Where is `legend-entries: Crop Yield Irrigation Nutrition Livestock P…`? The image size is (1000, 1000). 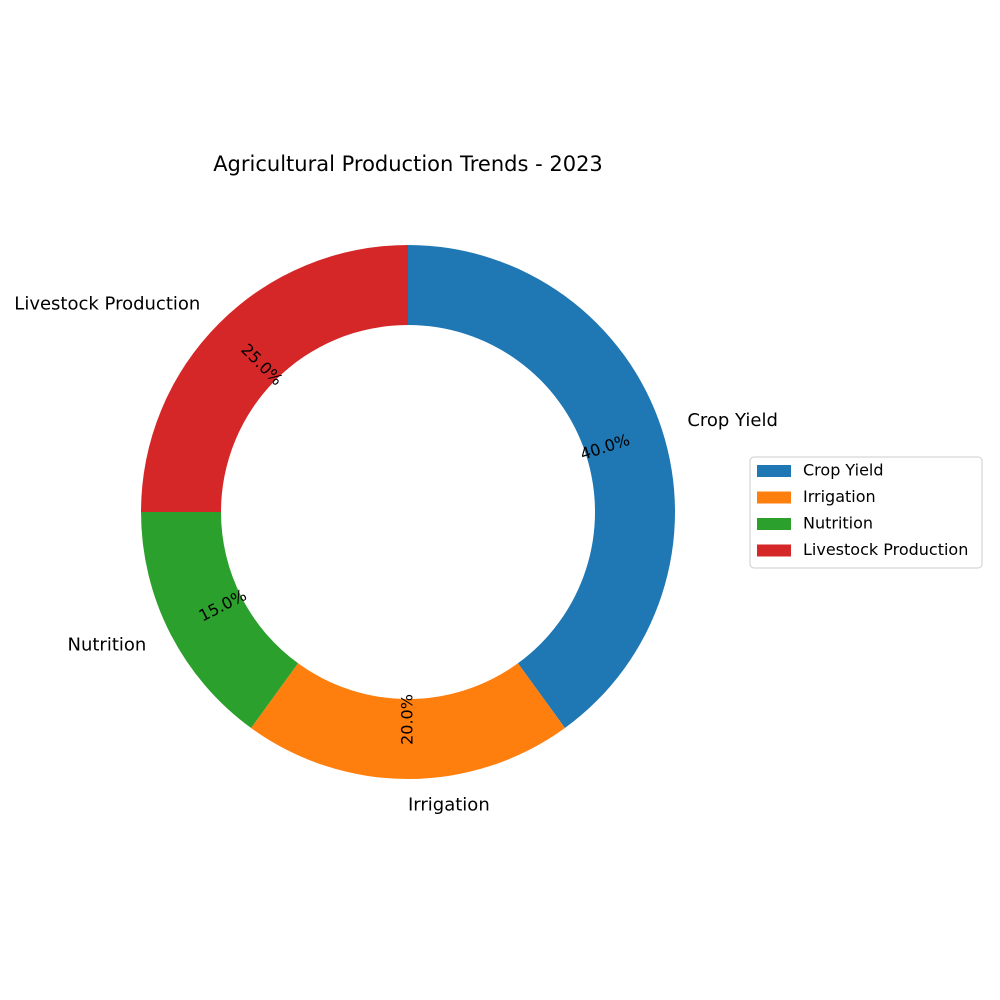 legend-entries: Crop Yield Irrigation Nutrition Livestock P… is located at coordinates (862, 510).